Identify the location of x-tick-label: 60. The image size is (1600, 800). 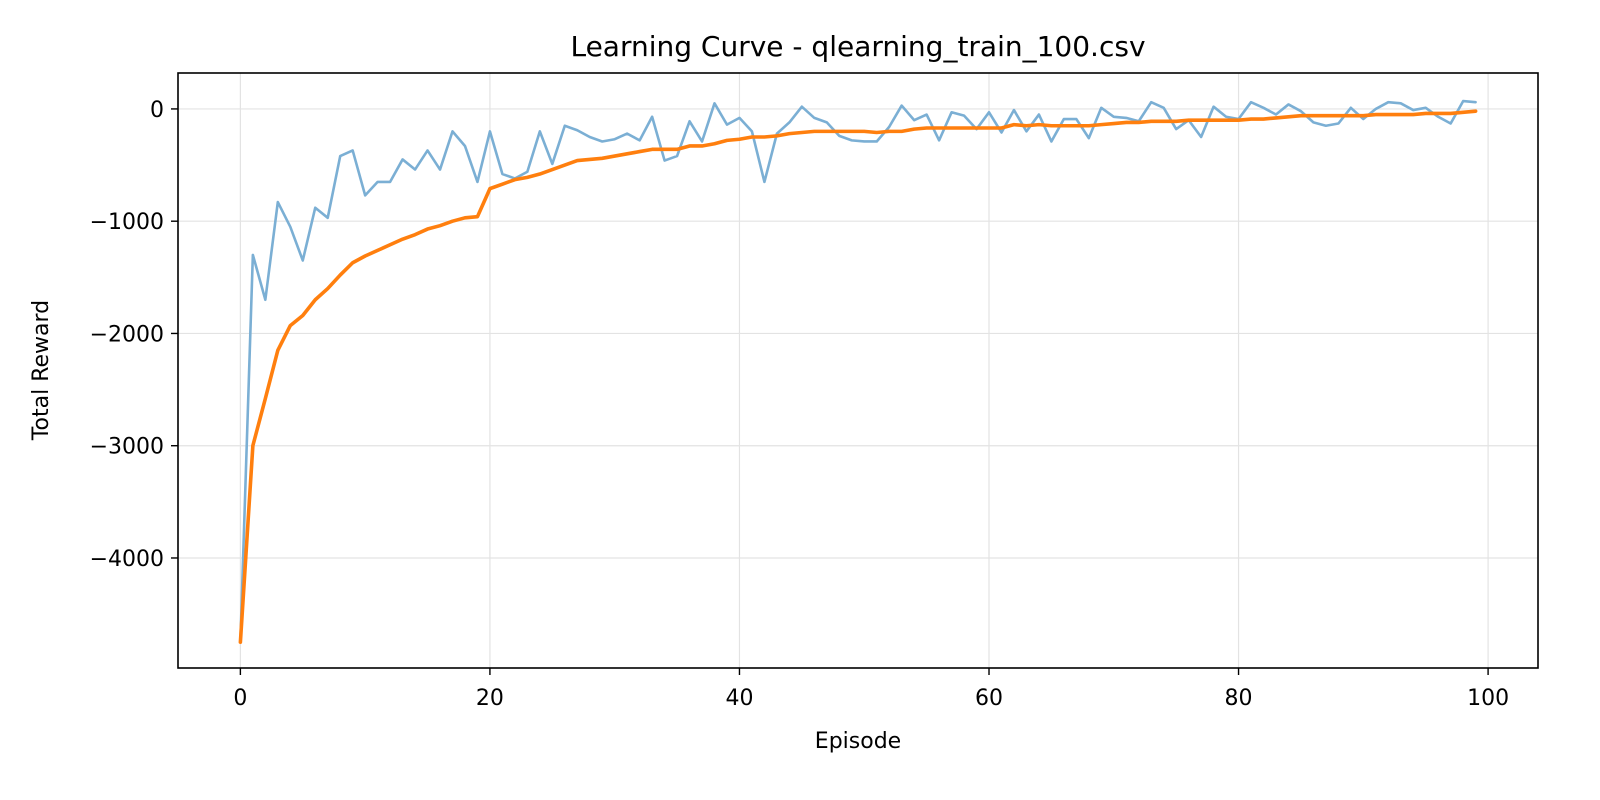
(989, 698).